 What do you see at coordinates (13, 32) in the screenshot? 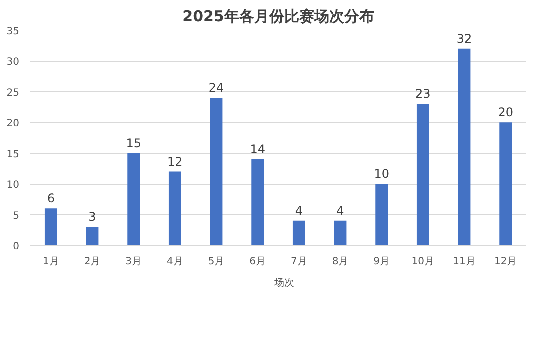
I see `y-tick-label: 35` at bounding box center [13, 32].